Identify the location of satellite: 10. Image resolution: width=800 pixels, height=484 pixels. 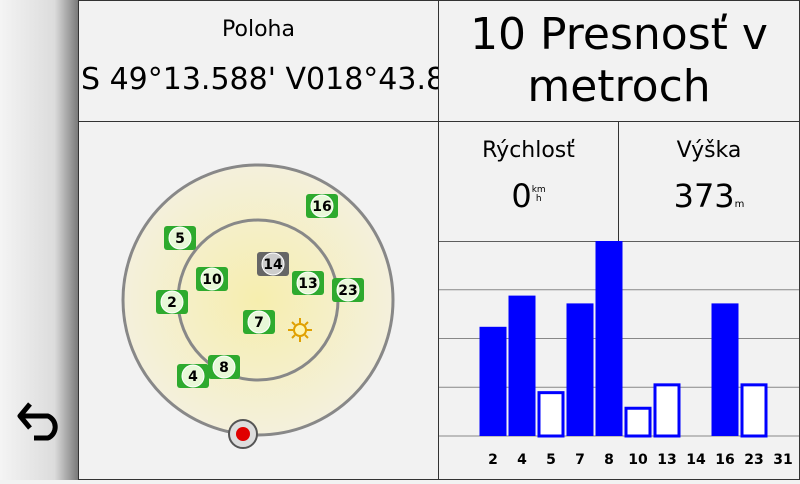
(212, 279).